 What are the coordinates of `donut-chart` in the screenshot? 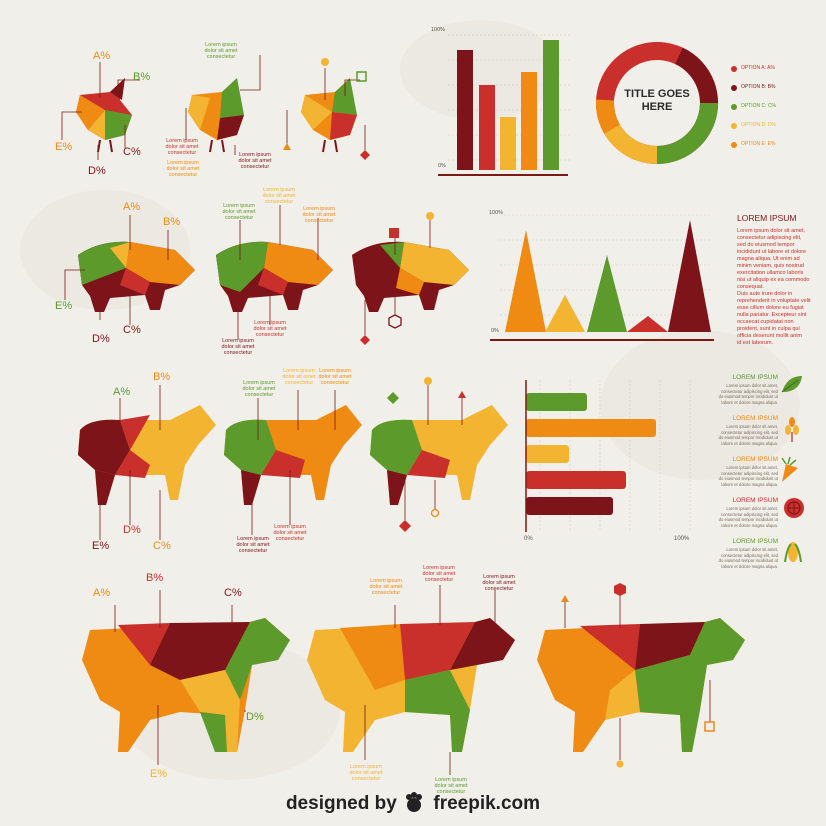 It's located at (656, 103).